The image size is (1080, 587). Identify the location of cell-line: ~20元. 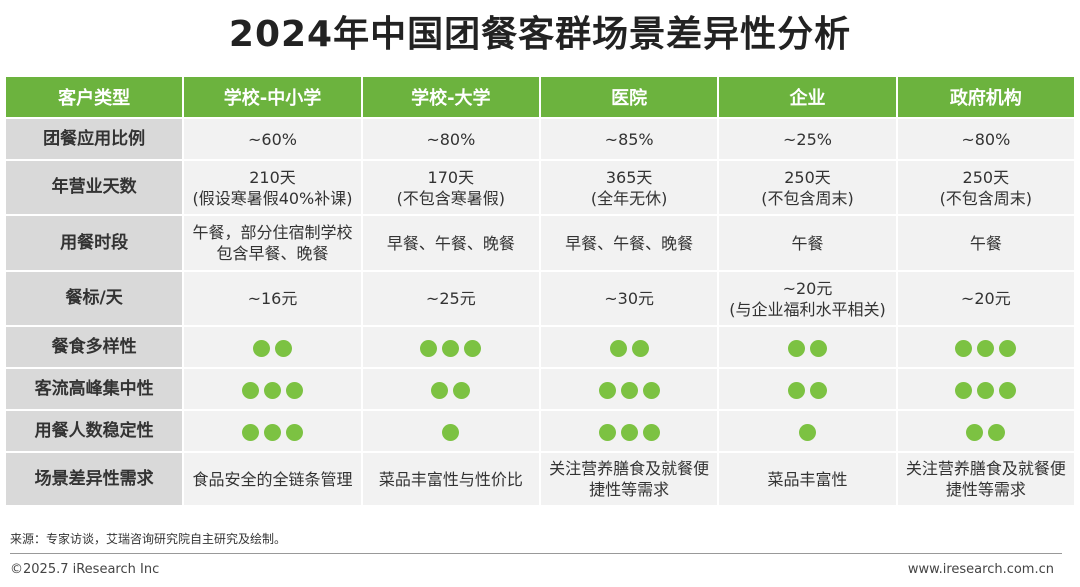
(807, 288).